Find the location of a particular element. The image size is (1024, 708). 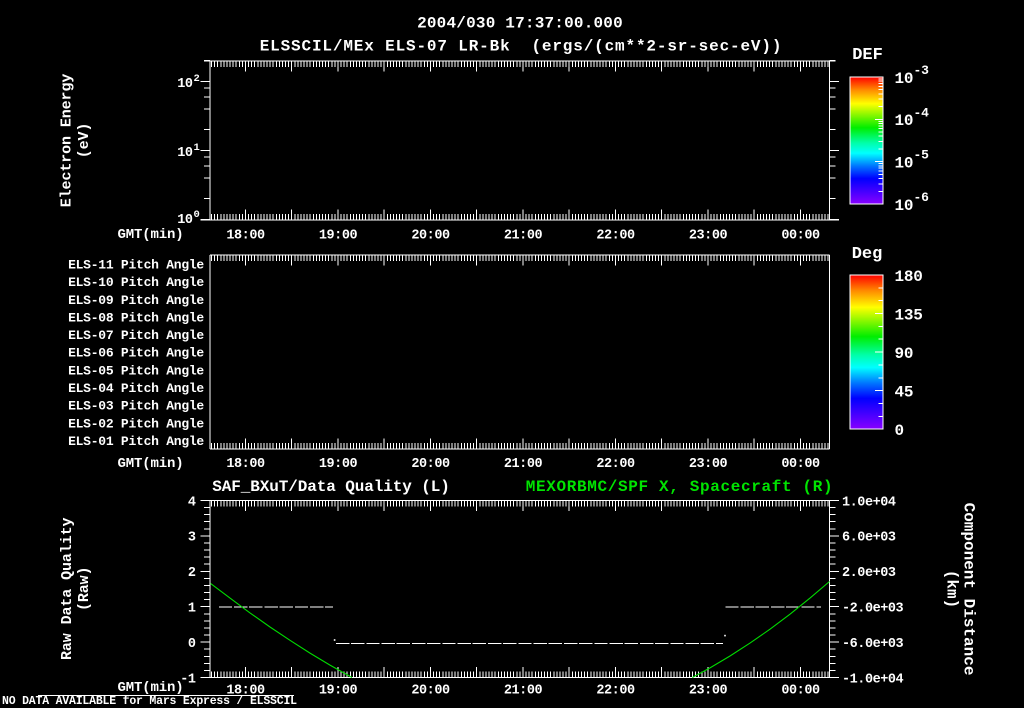

svg-text: -1.0e+04 is located at coordinates (873, 679).